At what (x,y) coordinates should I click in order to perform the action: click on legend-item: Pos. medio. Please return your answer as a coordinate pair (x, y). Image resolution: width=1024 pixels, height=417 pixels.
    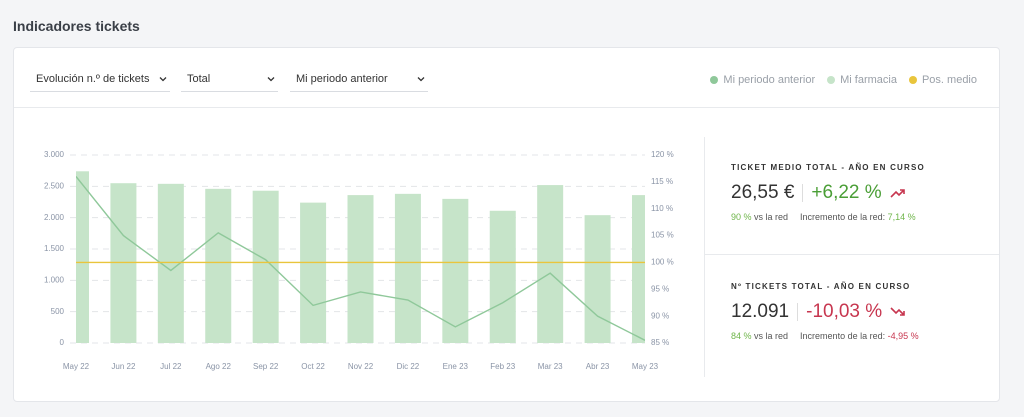
    Looking at the image, I should click on (942, 80).